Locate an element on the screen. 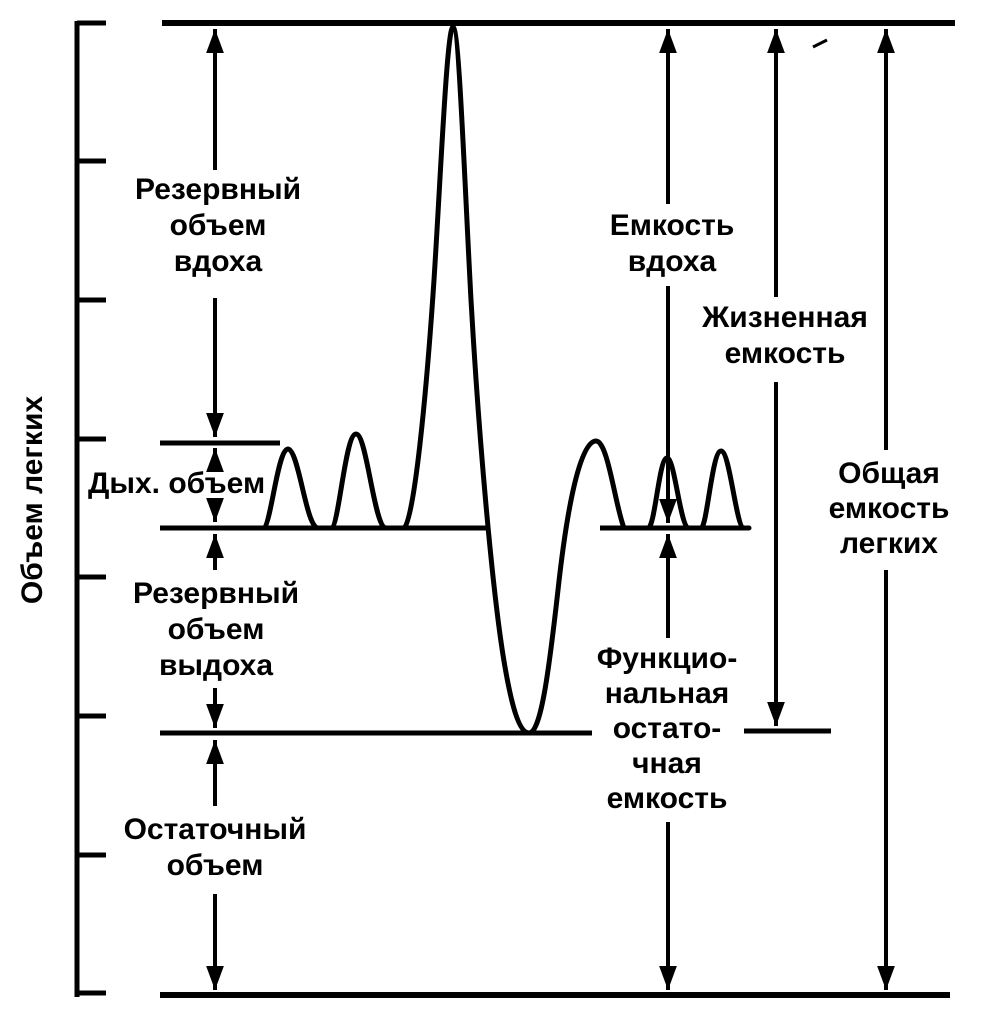  label-functional-residual-capacity: Функцио- нальная остато- чная емкость is located at coordinates (667, 728).